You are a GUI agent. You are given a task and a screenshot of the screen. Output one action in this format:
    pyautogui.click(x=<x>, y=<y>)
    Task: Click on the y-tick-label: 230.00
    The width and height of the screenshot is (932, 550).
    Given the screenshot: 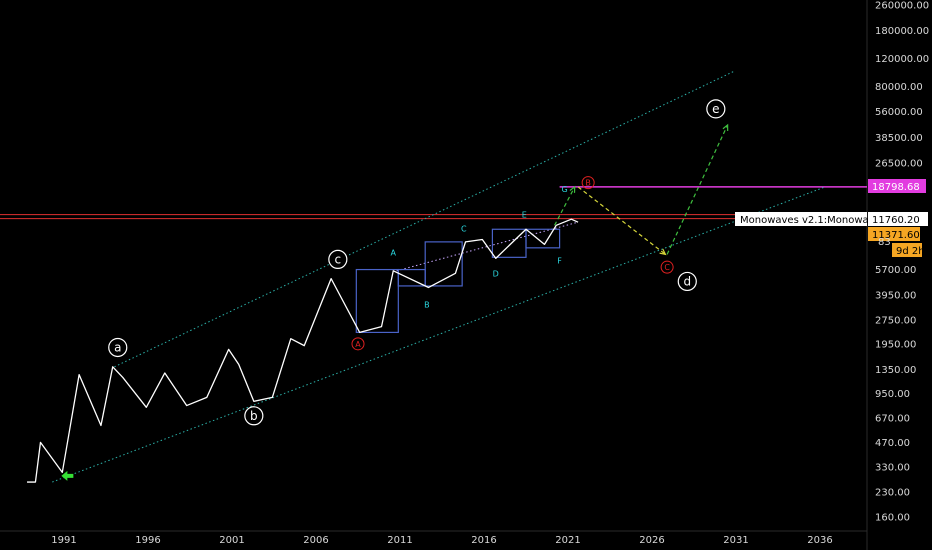 What is the action you would take?
    pyautogui.click(x=892, y=492)
    